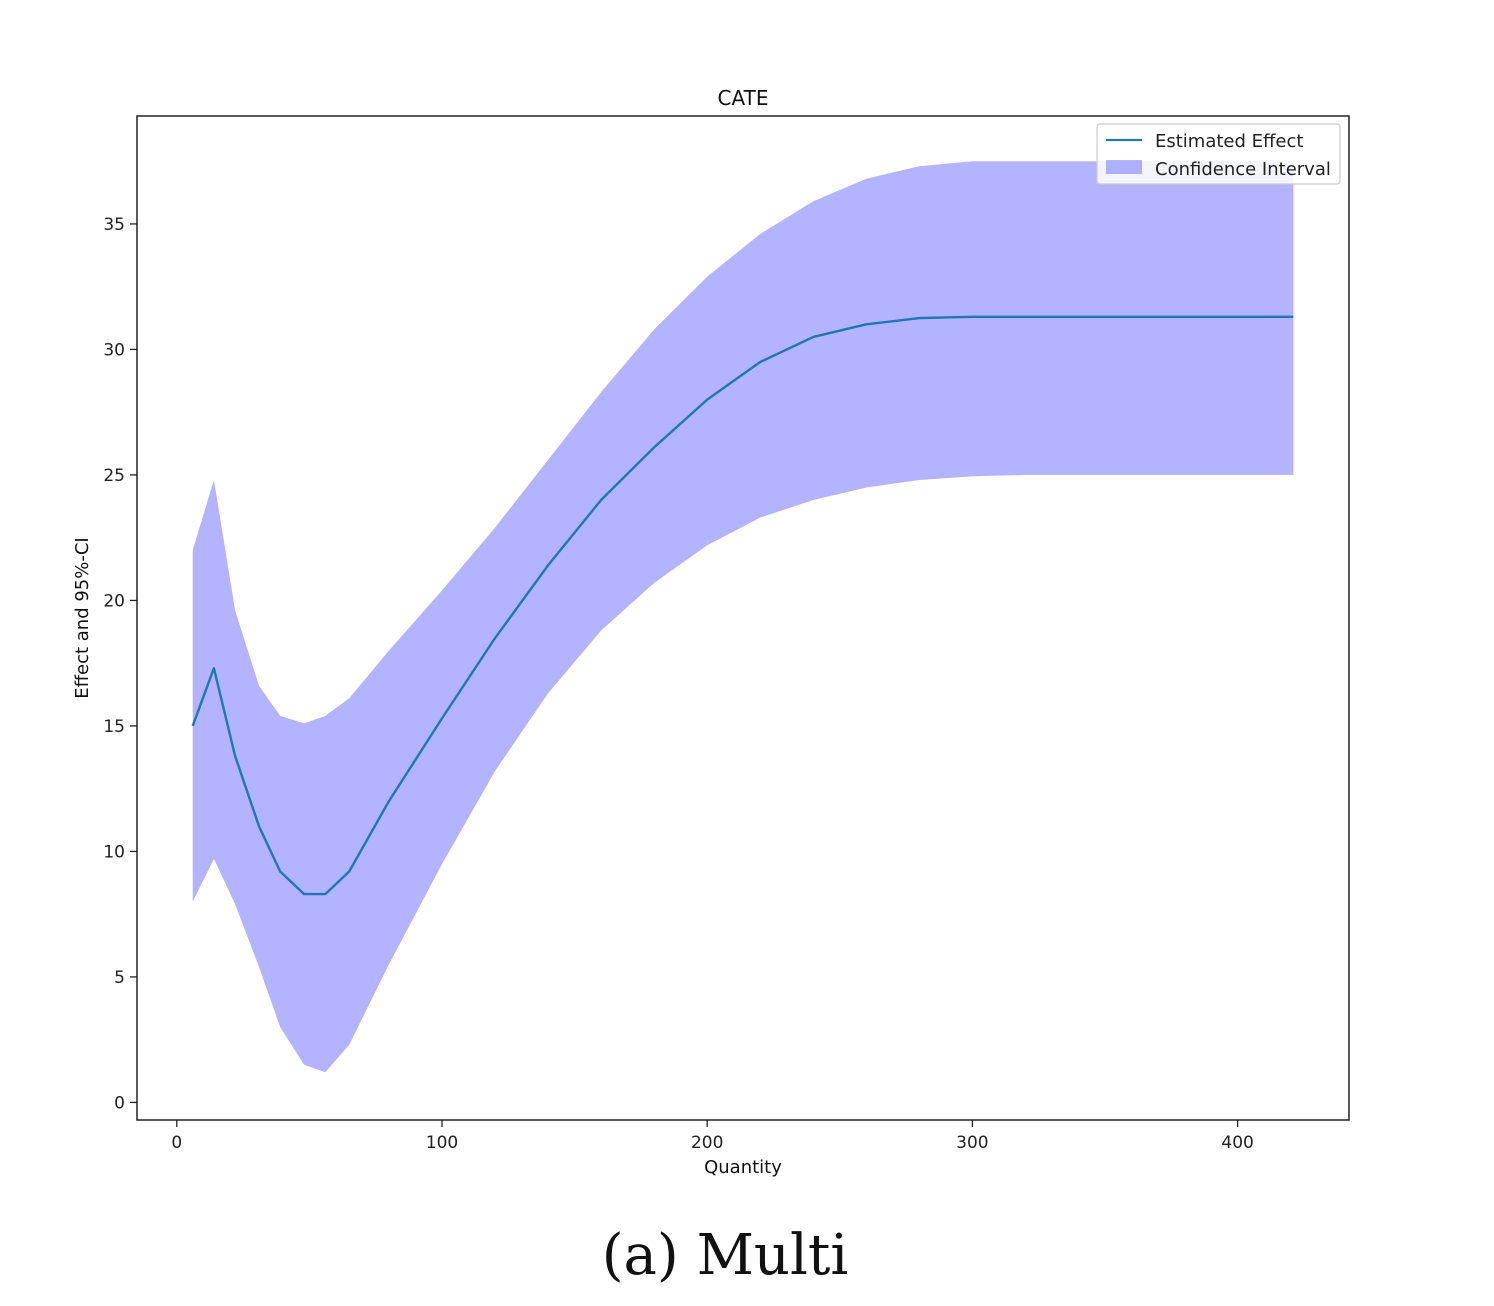  I want to click on y-tick-label: 0, so click(119, 1103).